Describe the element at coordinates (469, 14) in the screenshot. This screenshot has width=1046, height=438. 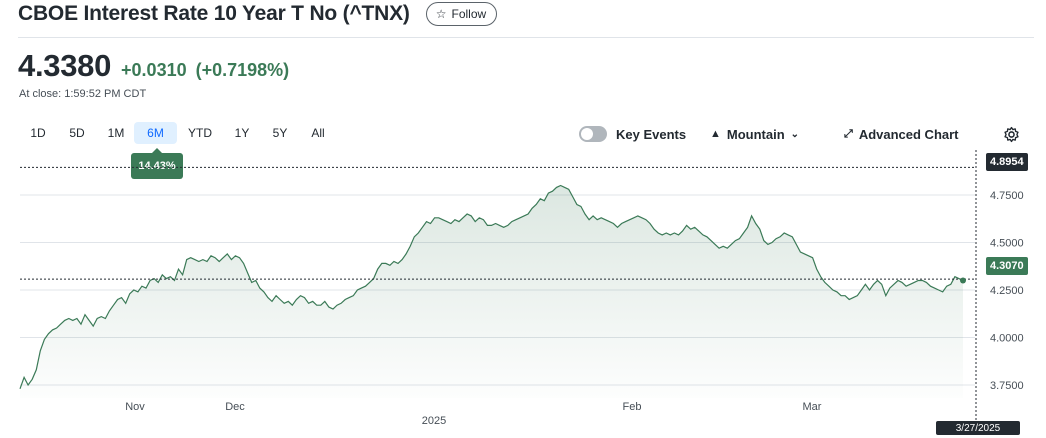
I see `follow-label: Follow` at that location.